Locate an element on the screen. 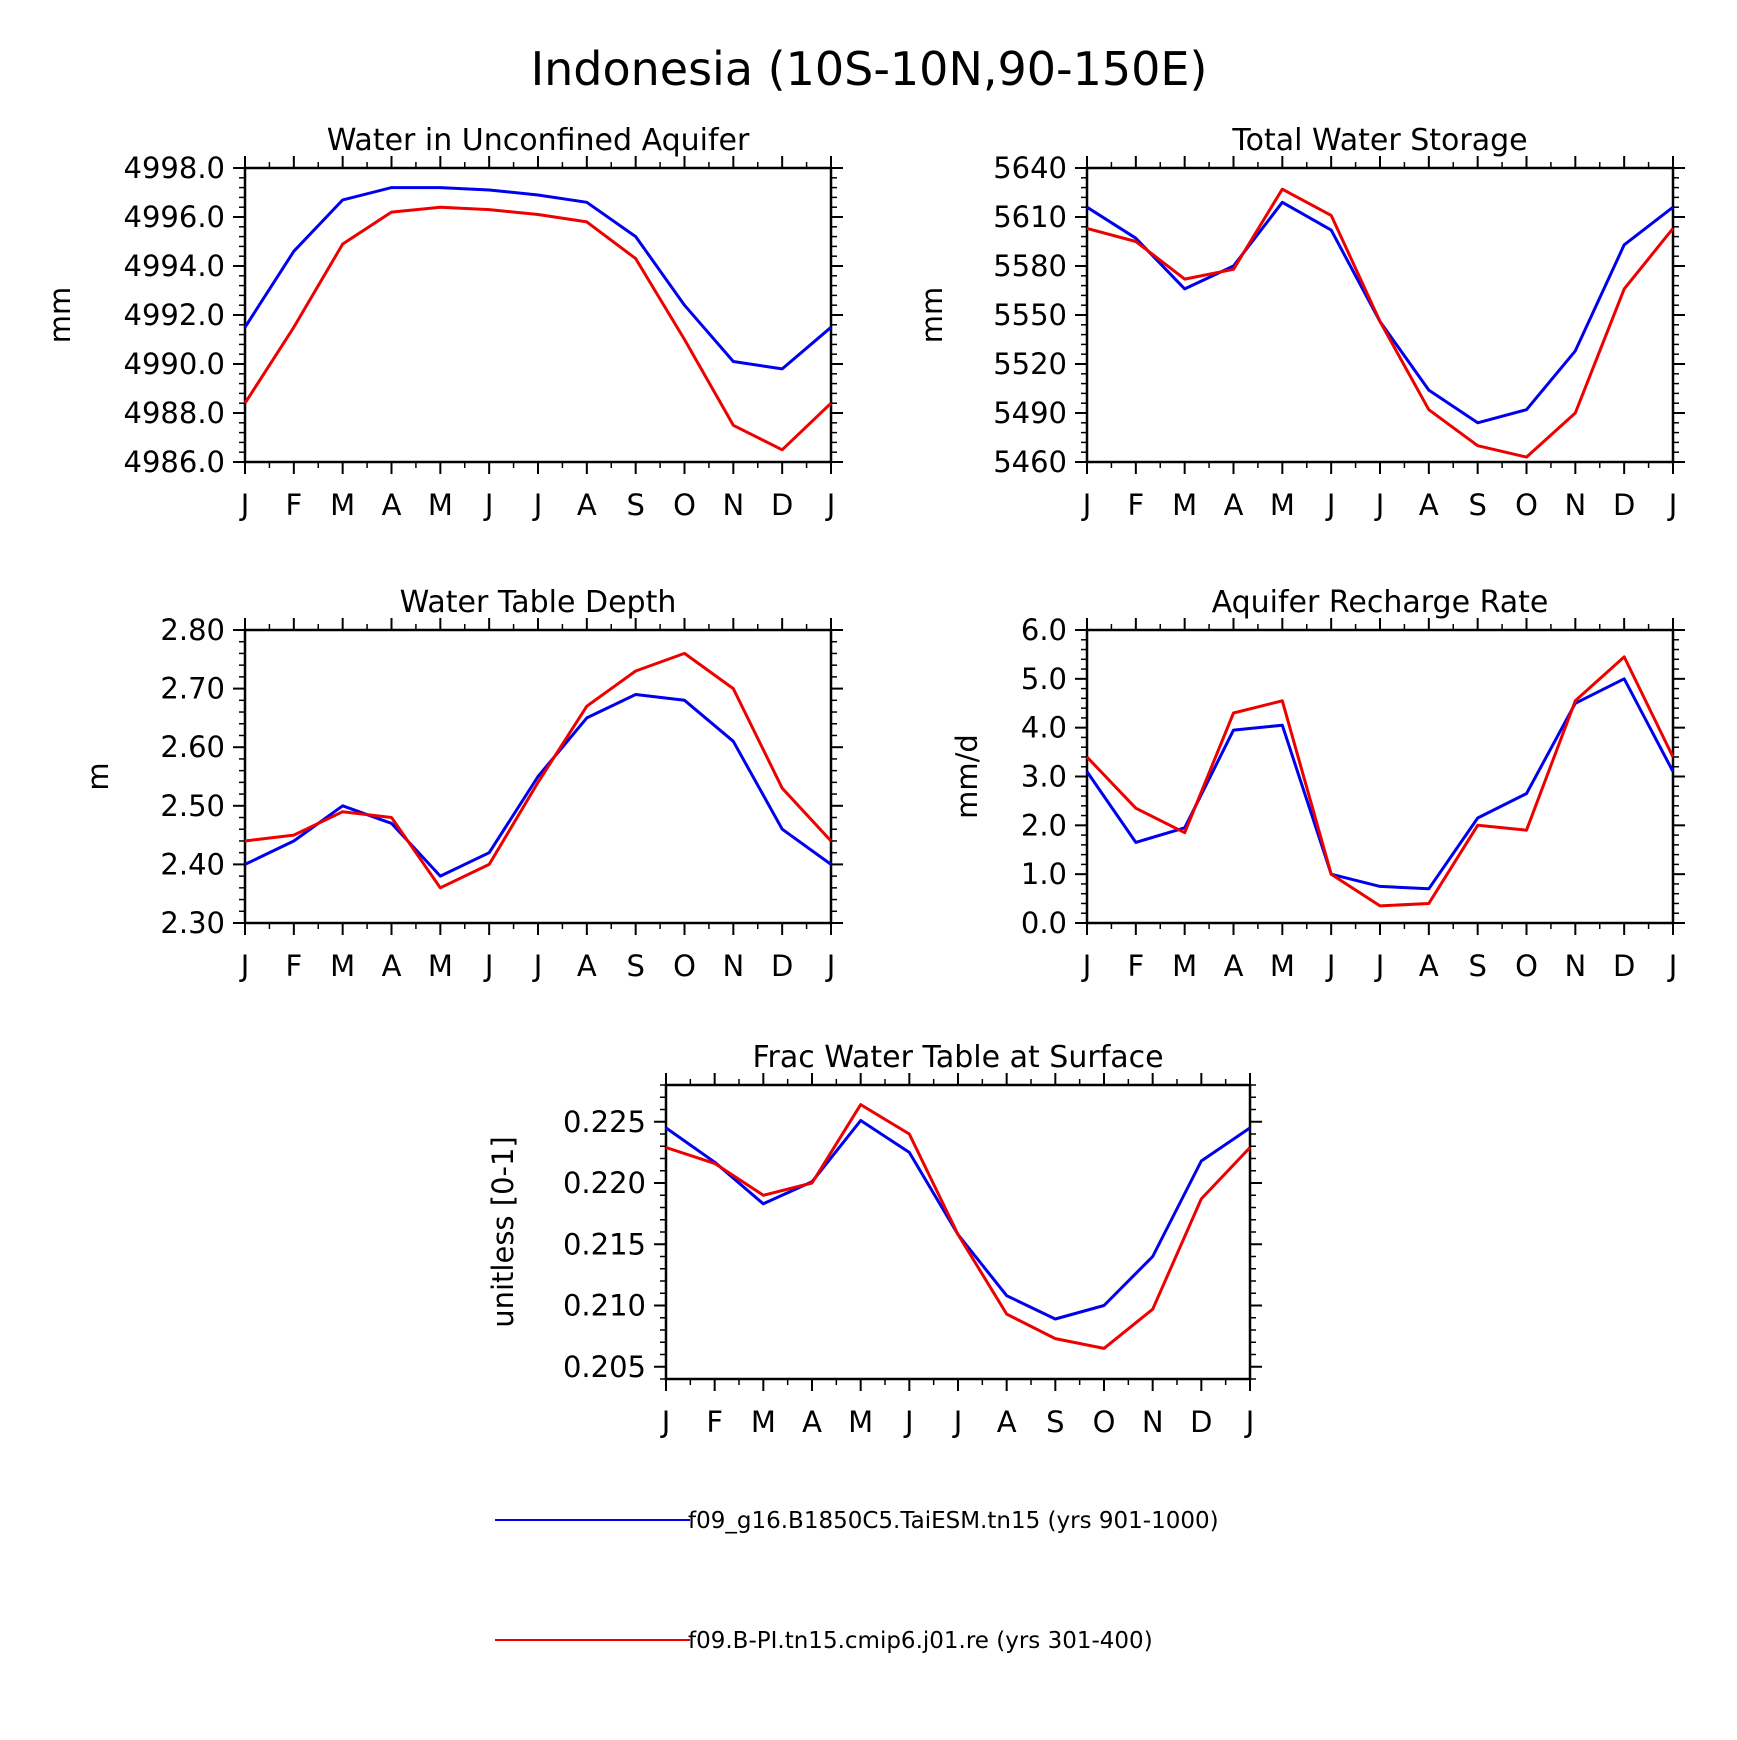 The width and height of the screenshot is (1737, 1740). legend-label-1: f09.B-PI.tn15.cmip6.j01.re (yrs 301-400) is located at coordinates (920, 1641).